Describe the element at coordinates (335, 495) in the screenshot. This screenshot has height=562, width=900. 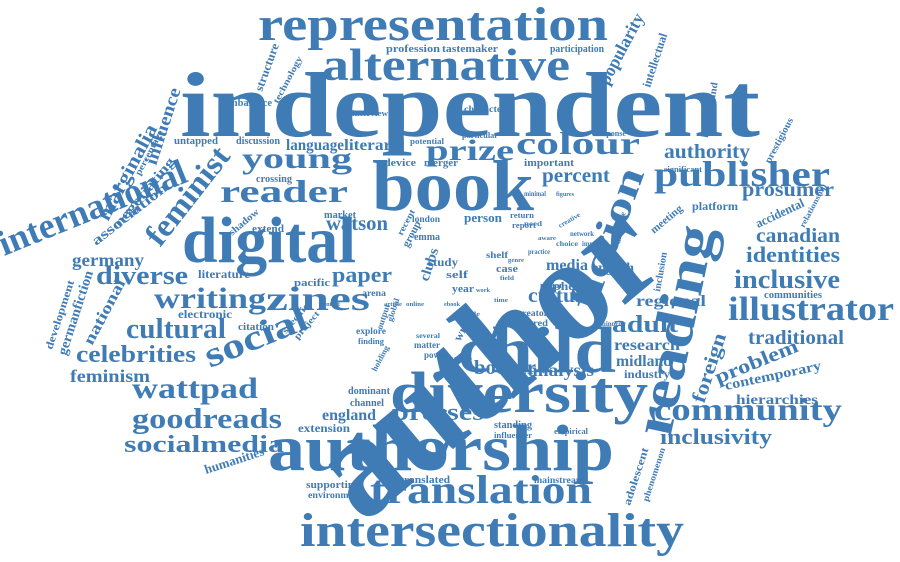
I see `word-environment: environment` at that location.